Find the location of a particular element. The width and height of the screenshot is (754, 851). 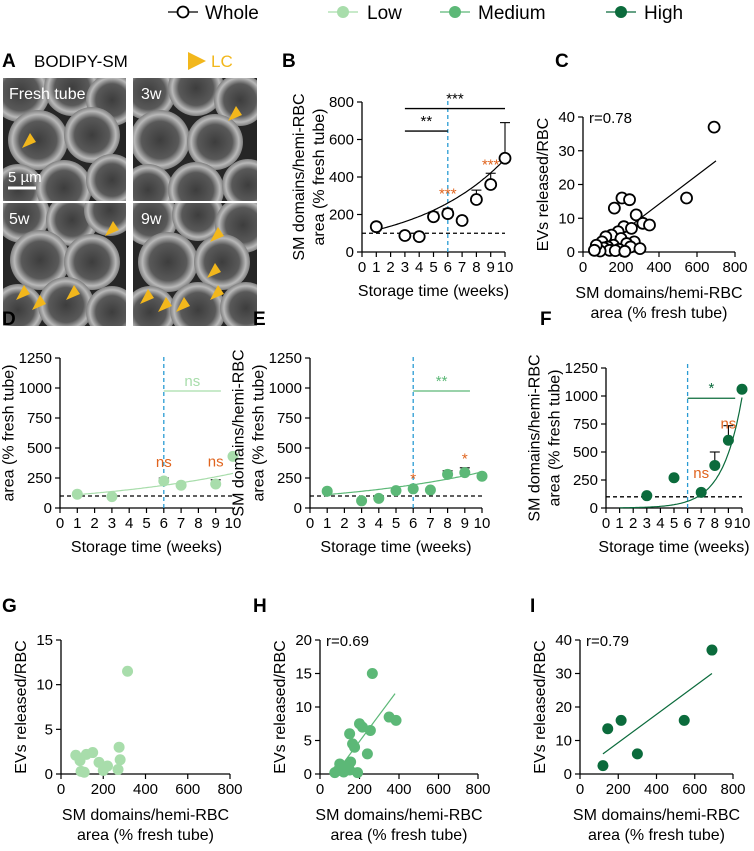

significance-label: * is located at coordinates (413, 478).